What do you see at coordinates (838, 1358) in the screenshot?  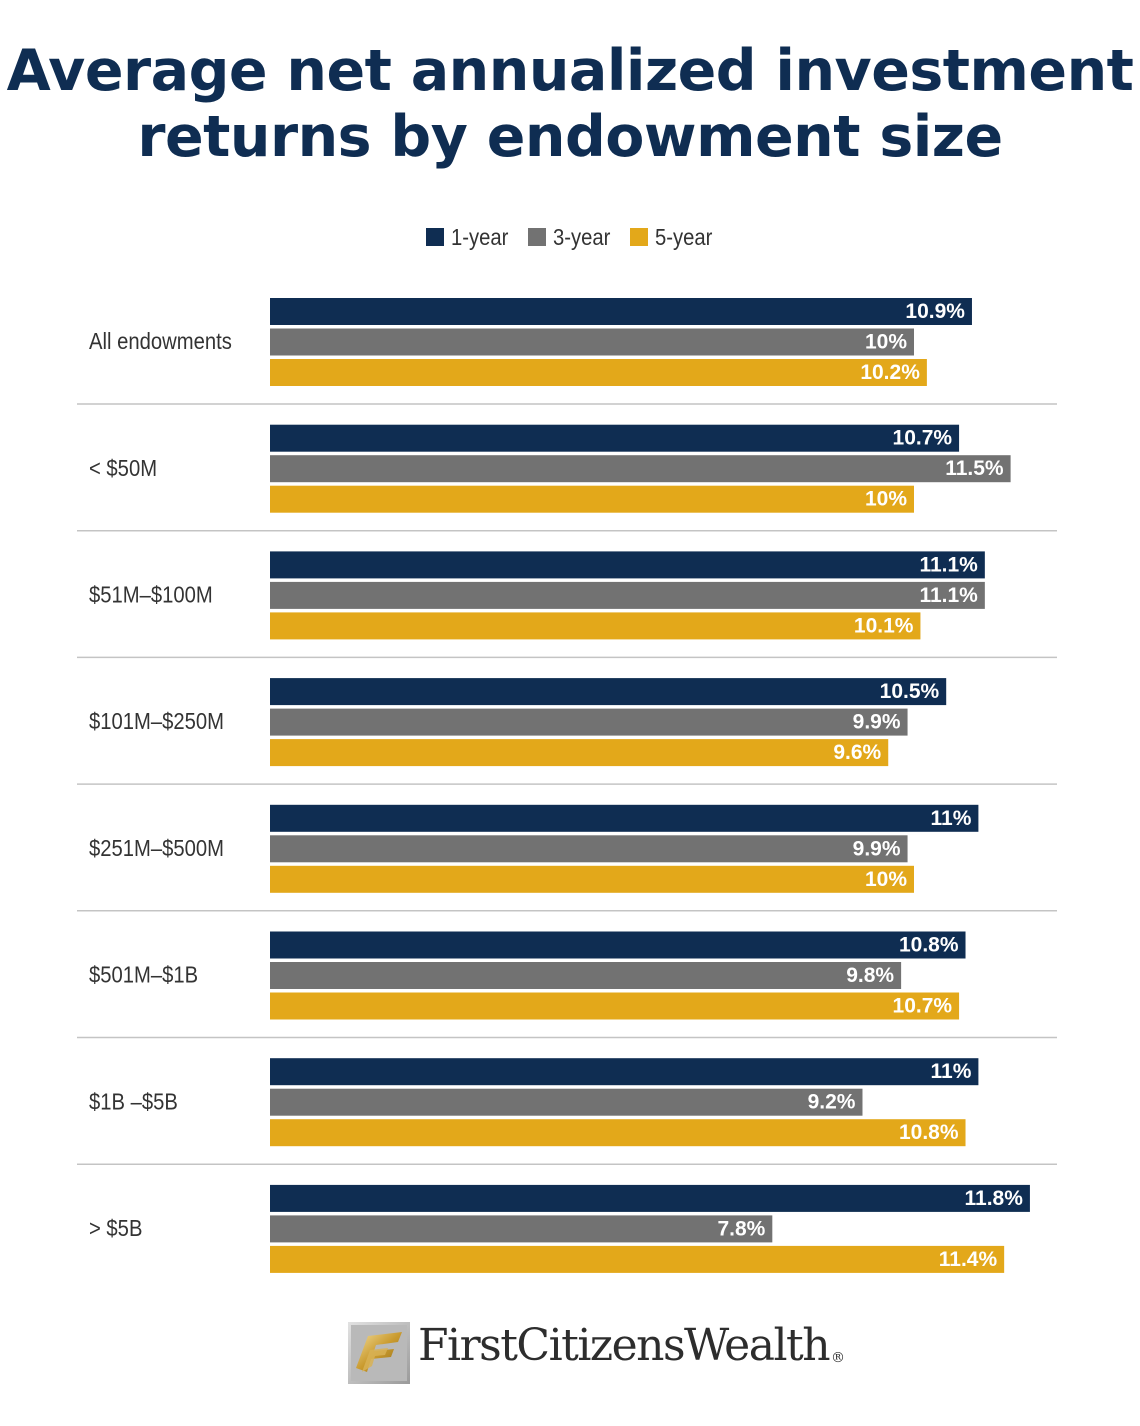 I see `registered-mark: ®` at bounding box center [838, 1358].